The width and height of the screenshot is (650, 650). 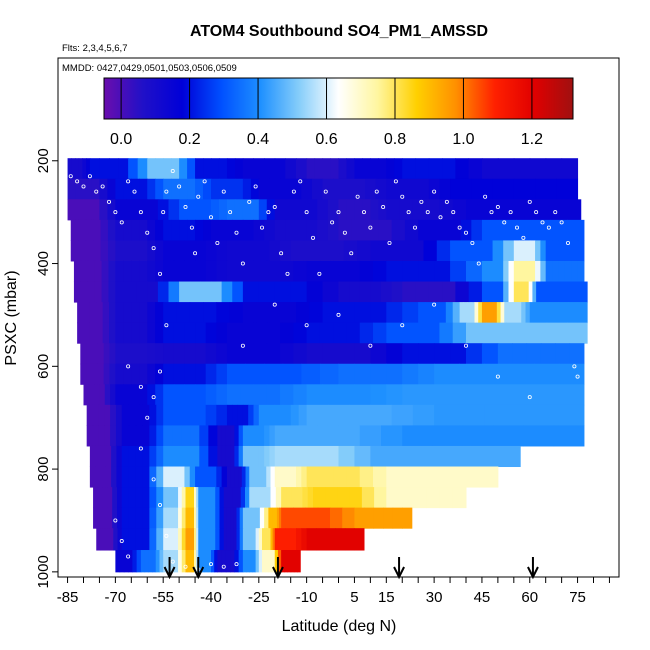 What do you see at coordinates (94, 48) in the screenshot?
I see `flights-label: Flts: 2,3,4,5,6,7` at bounding box center [94, 48].